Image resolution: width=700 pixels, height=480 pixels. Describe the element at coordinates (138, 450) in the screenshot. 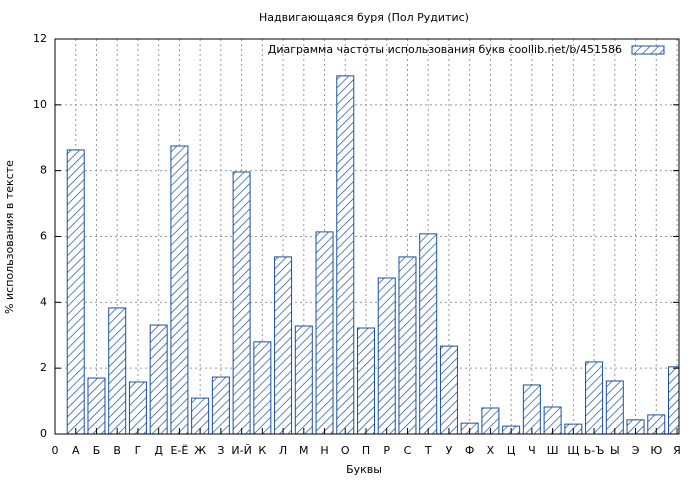

I see `x-tick-label: Г` at that location.